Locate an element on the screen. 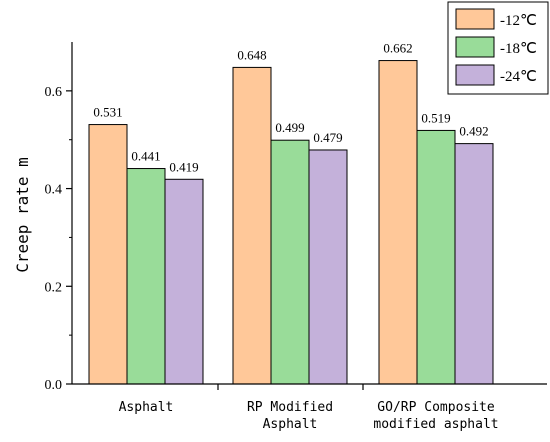 The image size is (550, 442). x-tick-label: GO/RP Composite modified asphalt is located at coordinates (435, 416).